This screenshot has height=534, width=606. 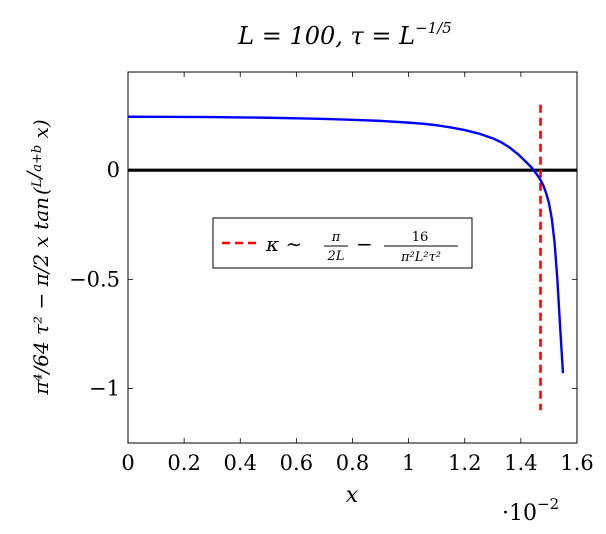 I want to click on svg-text: π⁴/64 τ² − π/2 x tan(L/a+b x), so click(x=37, y=257).